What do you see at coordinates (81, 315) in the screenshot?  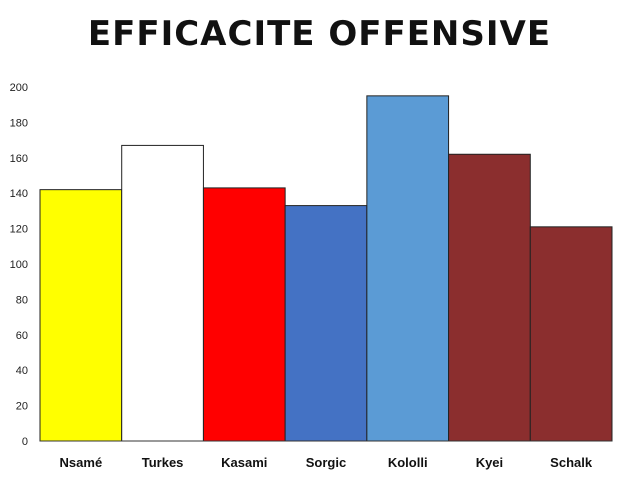 I see `bar-nsam-` at bounding box center [81, 315].